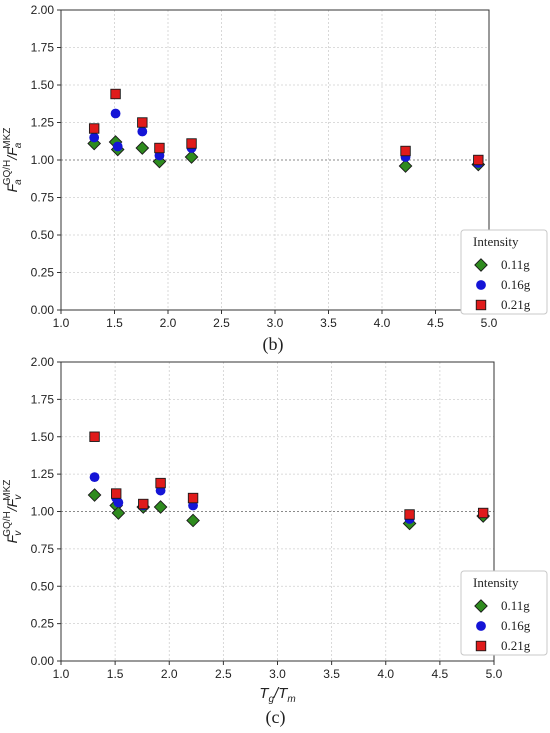 The image size is (550, 733). I want to click on legend-label: 0.21g, so click(516, 304).